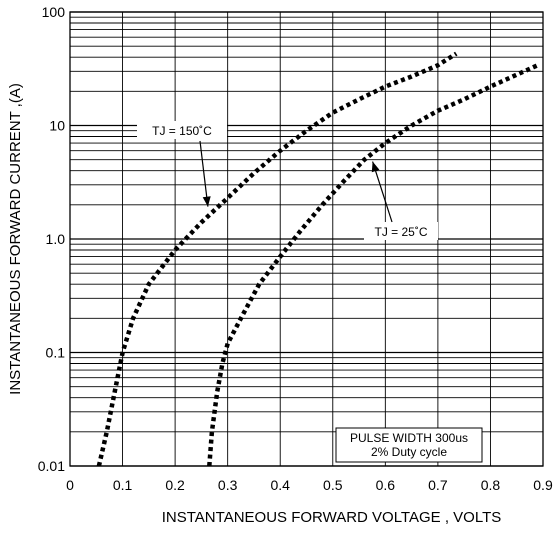 The height and width of the screenshot is (535, 560). I want to click on x-tick-label: 0.9, so click(543, 485).